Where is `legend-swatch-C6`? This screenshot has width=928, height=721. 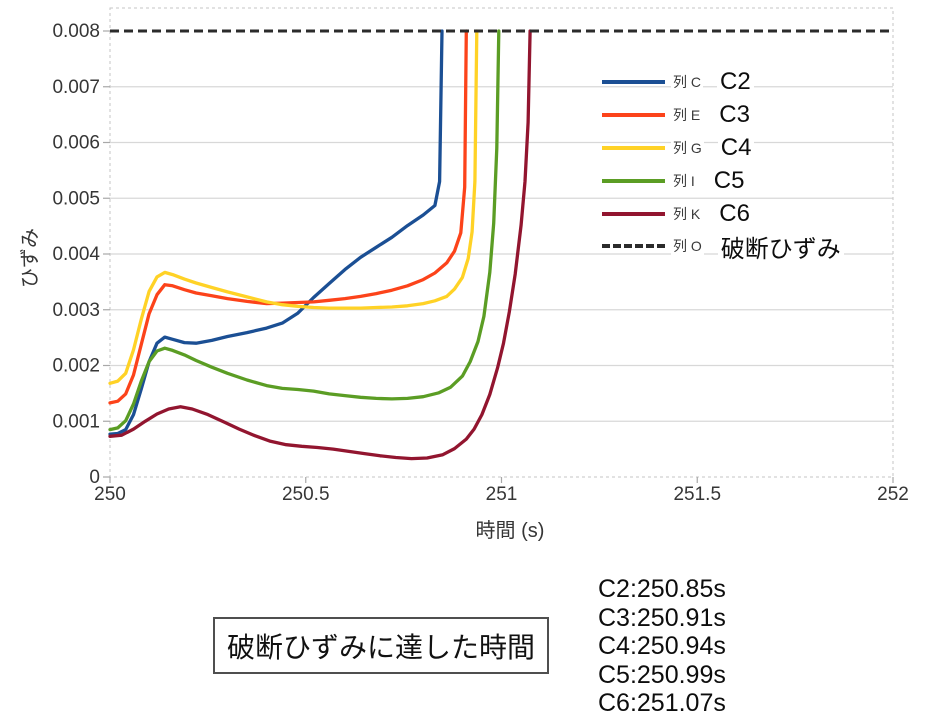 legend-swatch-C6 is located at coordinates (633, 213).